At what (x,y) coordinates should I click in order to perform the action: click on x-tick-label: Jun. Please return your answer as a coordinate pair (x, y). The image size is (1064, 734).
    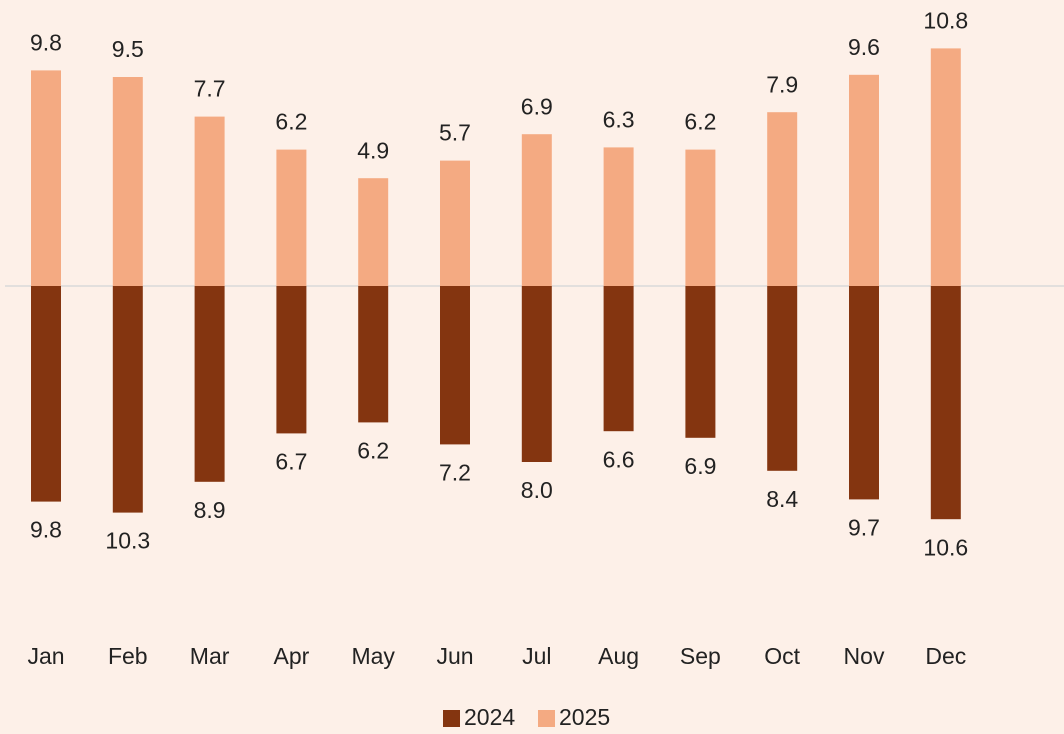
    Looking at the image, I should click on (454, 656).